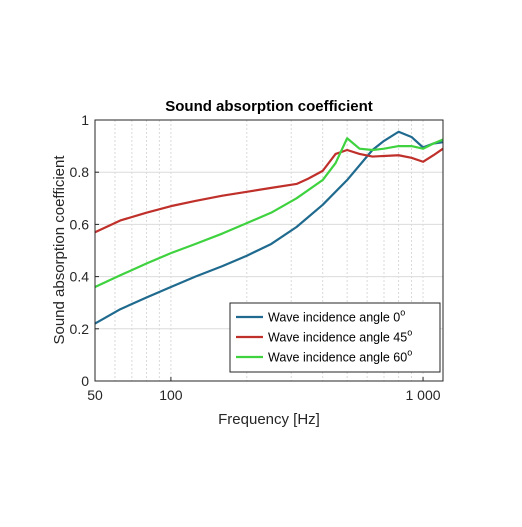 This screenshot has height=527, width=522. I want to click on y-tick-label: 0.6, so click(80, 224).